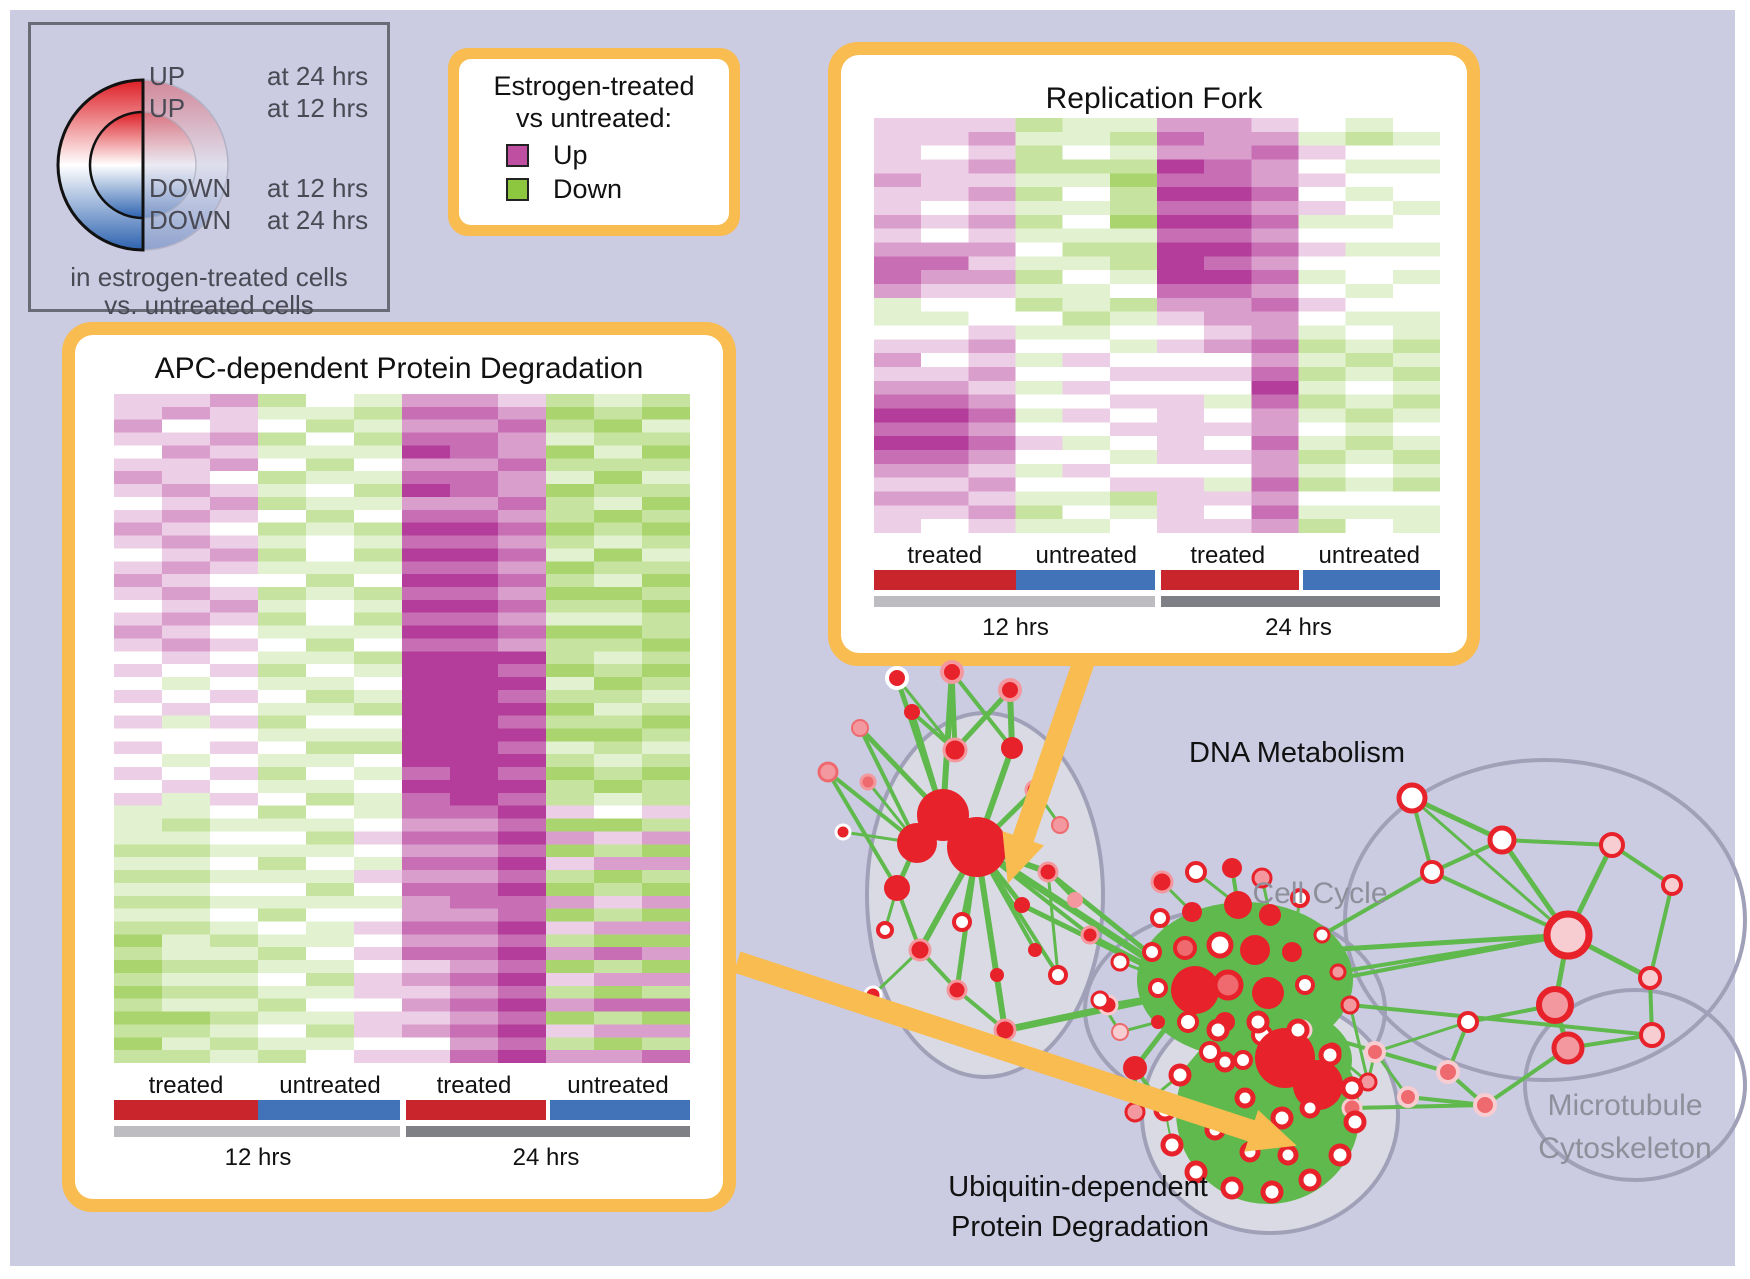 This screenshot has height=1279, width=1750. What do you see at coordinates (570, 155) in the screenshot?
I see `up-label: Up` at bounding box center [570, 155].